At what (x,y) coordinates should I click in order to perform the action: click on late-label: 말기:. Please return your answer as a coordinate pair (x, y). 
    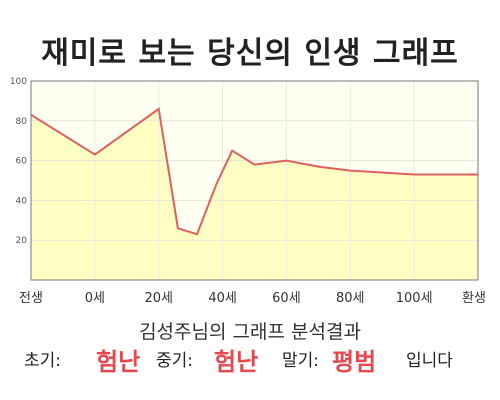
    Looking at the image, I should click on (301, 361).